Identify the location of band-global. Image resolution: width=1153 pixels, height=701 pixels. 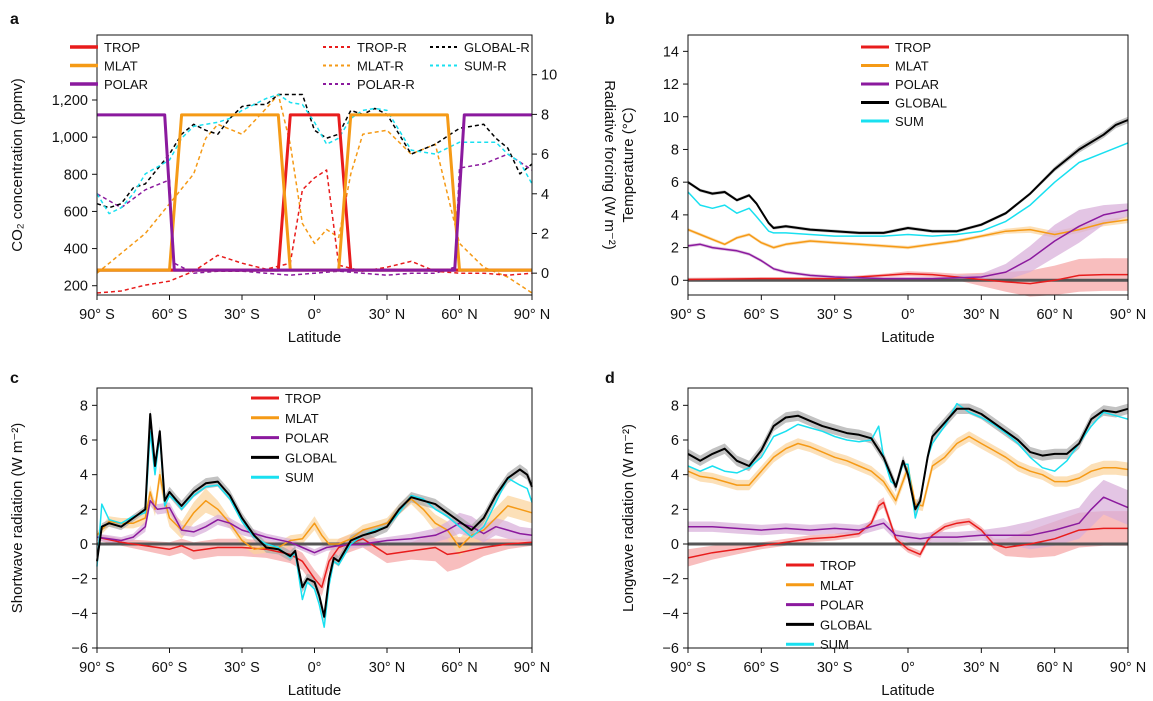
(908, 459).